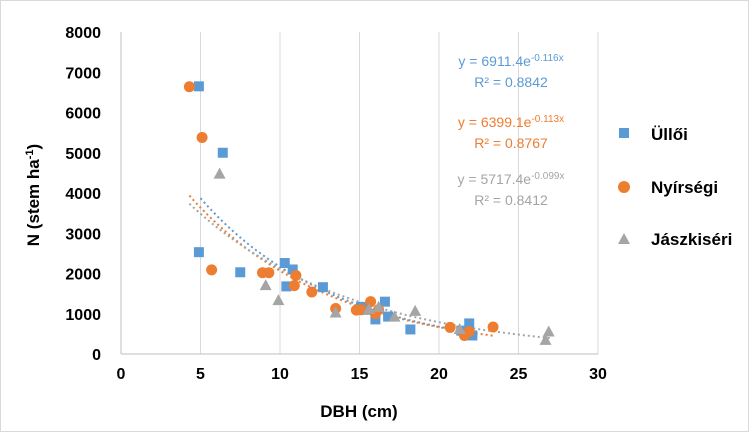 The width and height of the screenshot is (751, 438). I want to click on equation-nyirsegi-formula: y = 6399.1e-0.113x, so click(511, 122).